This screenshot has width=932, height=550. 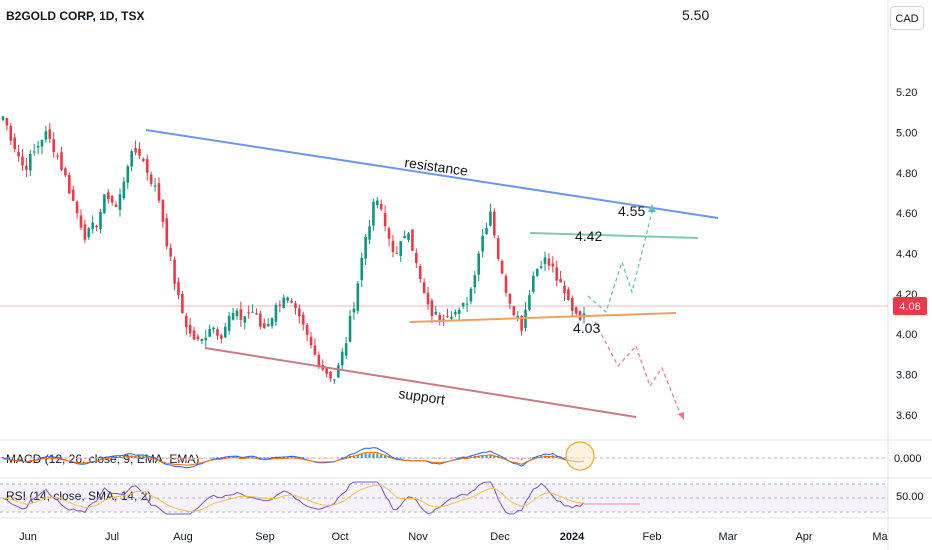 I want to click on x-tick-label: Ma, so click(x=880, y=537).